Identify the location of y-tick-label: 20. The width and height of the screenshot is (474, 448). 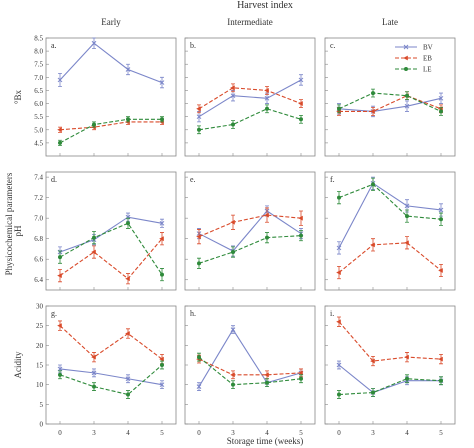
(40, 346).